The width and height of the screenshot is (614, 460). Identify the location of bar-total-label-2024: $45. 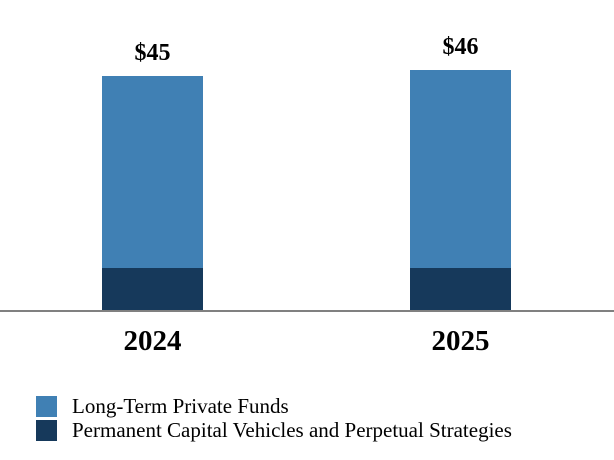
(152, 53).